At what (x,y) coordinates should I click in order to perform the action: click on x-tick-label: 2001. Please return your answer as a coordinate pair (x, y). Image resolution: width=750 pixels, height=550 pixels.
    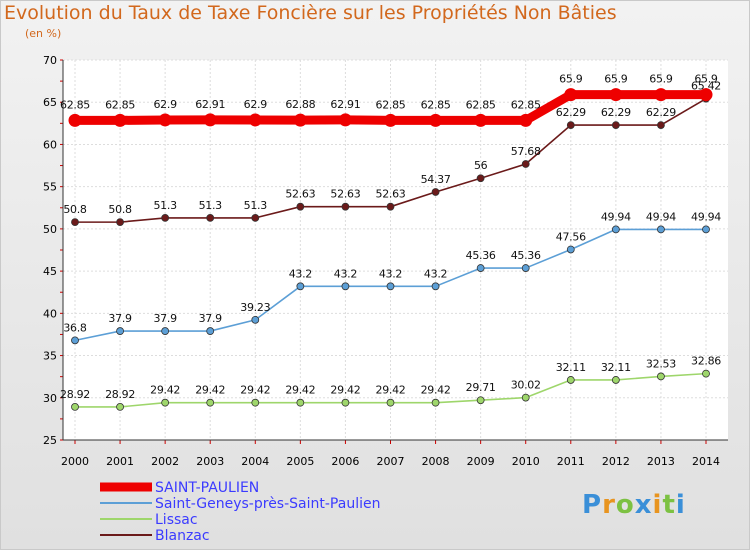
    Looking at the image, I should click on (120, 461).